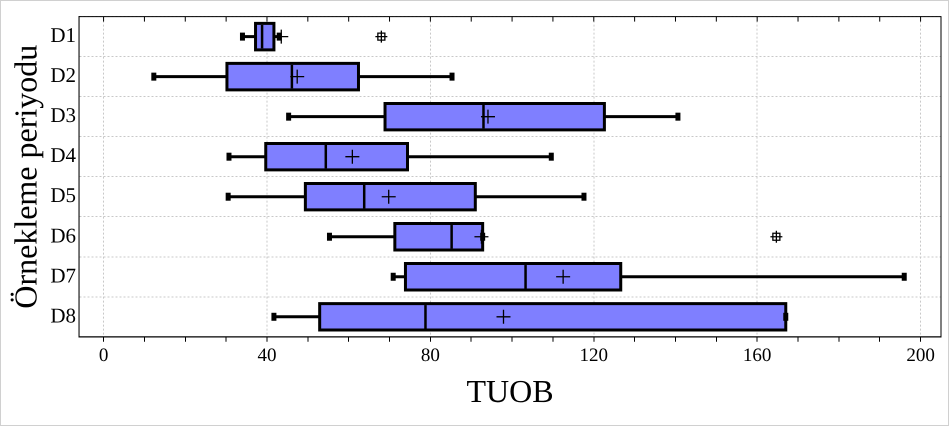 The height and width of the screenshot is (426, 949). Describe the element at coordinates (430, 355) in the screenshot. I see `x-tick-label: 80` at that location.